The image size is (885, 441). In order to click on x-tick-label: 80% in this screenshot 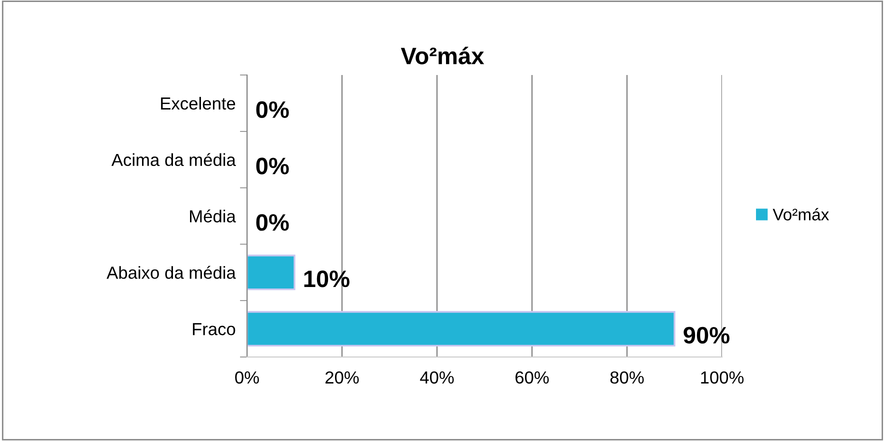, I will do `click(627, 377)`.